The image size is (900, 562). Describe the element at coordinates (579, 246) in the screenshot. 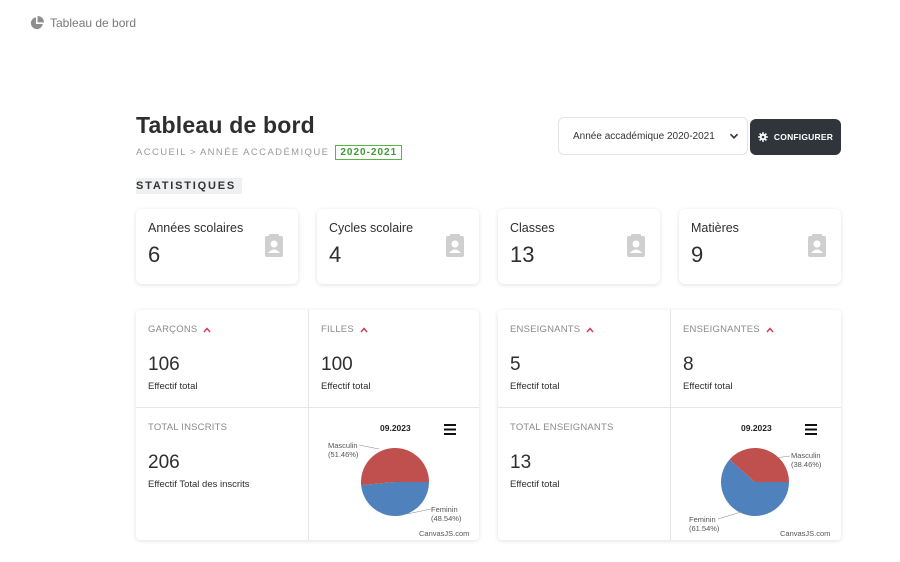

I see `stat-card-classes: Classes 13` at that location.